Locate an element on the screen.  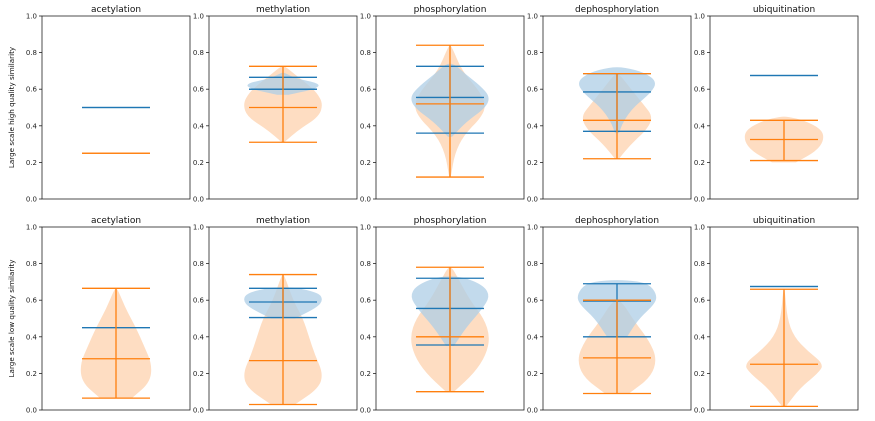
y-axis-label-row-2: Large scale low quality similarity is located at coordinates (11, 318).